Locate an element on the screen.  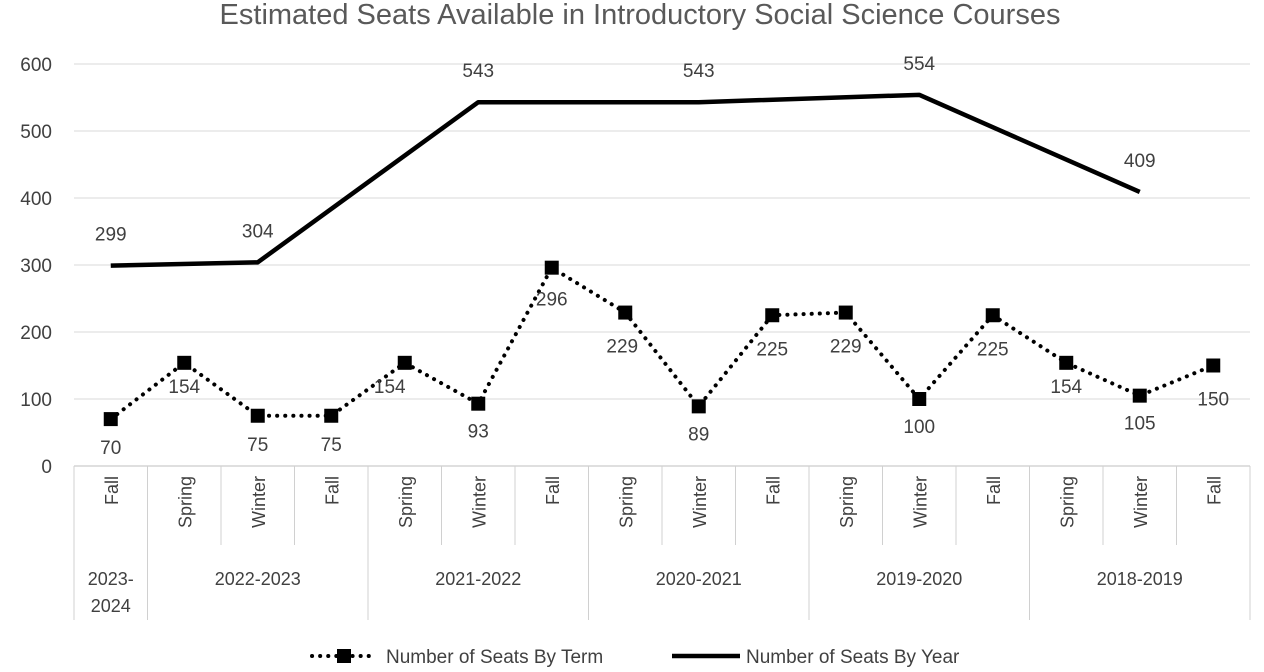
x-group-label: 2020-2021 is located at coordinates (699, 579).